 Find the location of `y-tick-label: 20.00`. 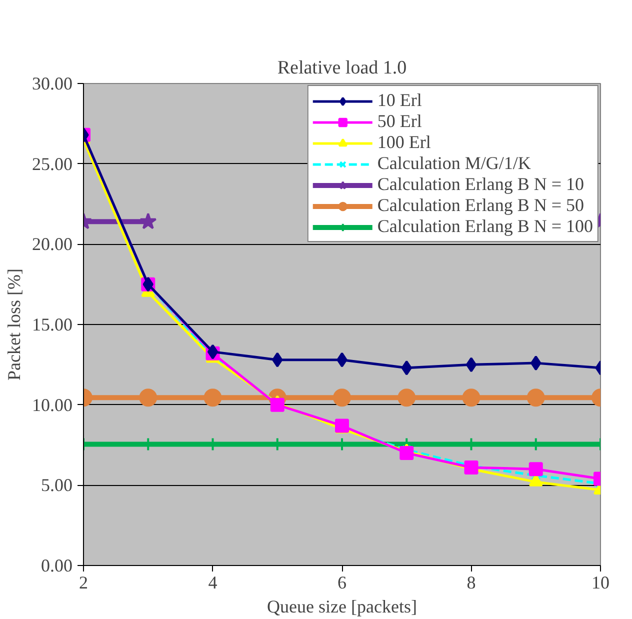

y-tick-label: 20.00 is located at coordinates (52, 244).